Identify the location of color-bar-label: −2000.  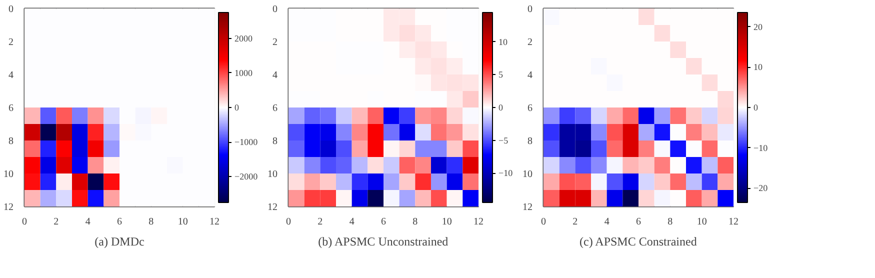
(246, 177).